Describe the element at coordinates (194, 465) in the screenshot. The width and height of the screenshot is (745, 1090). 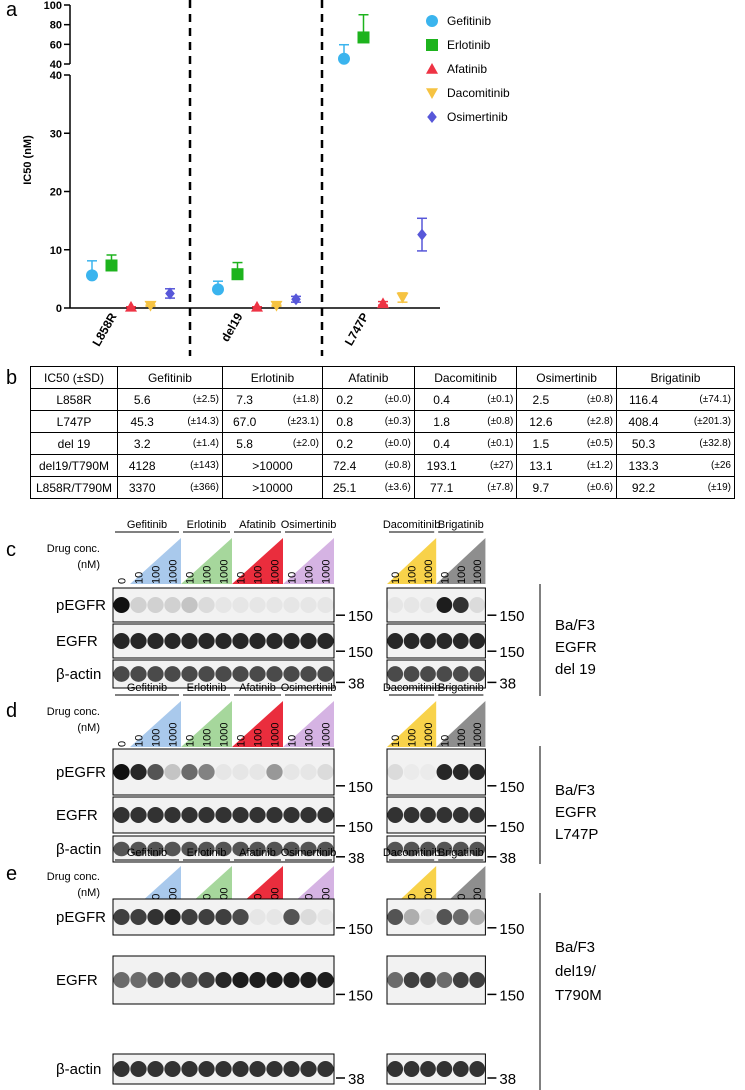
I see `table-cell: (±143)` at that location.